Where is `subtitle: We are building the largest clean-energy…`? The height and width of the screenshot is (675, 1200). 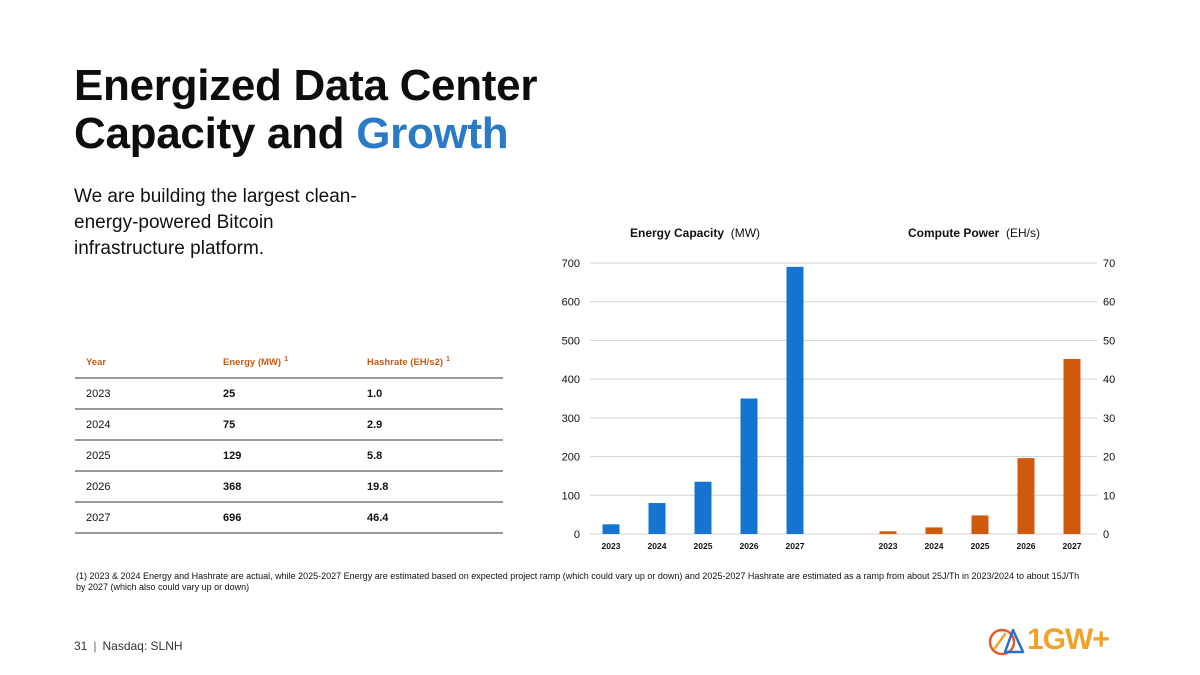 subtitle: We are building the largest clean-energy… is located at coordinates (215, 222).